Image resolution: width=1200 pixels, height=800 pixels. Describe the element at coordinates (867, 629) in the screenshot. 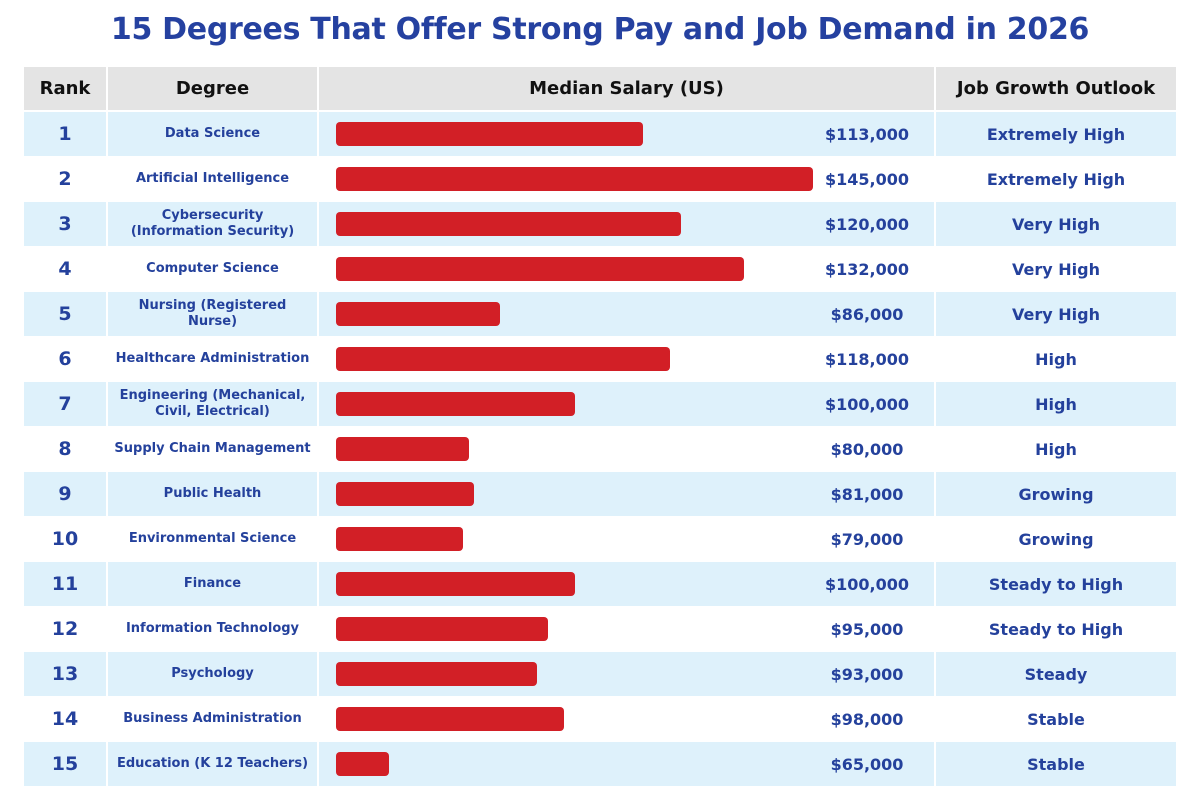

I see `salary-label: $95,000` at that location.